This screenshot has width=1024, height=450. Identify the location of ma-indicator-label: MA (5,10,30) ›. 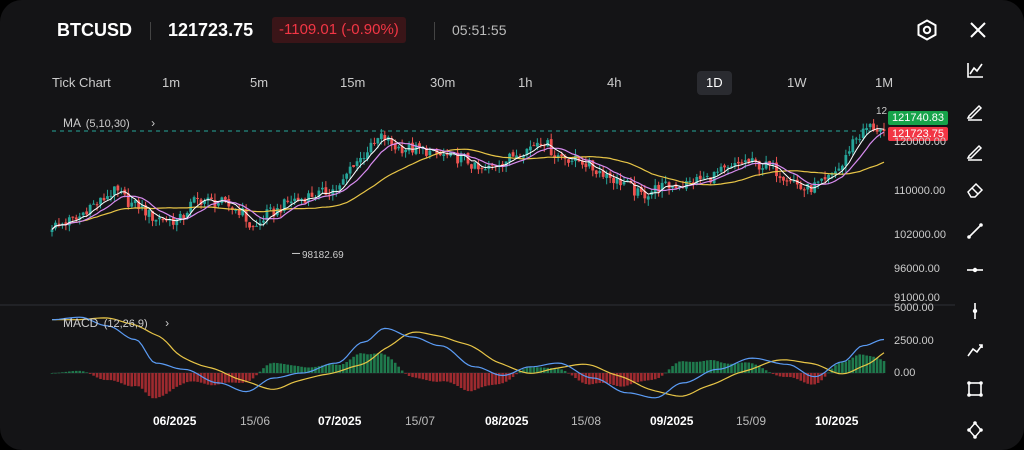
(109, 123).